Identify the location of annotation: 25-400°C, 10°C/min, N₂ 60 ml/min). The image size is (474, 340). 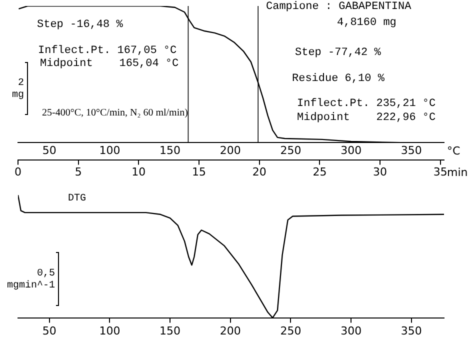
(115, 113).